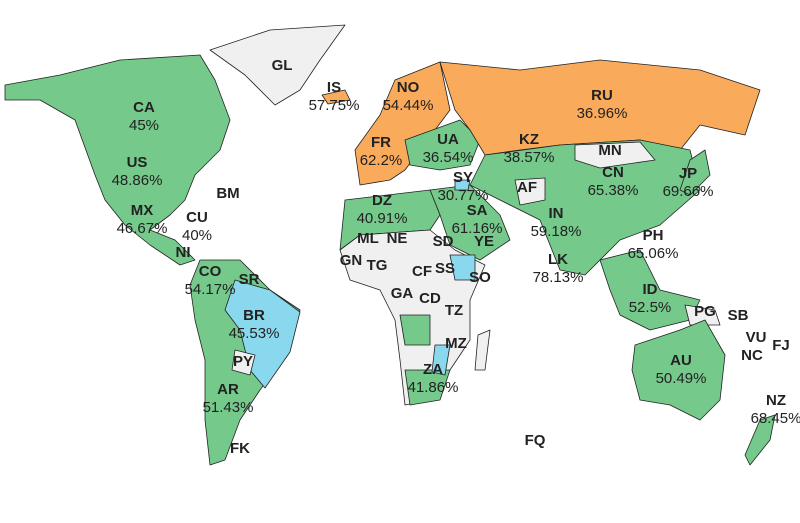 This screenshot has width=800, height=523. I want to click on country-label-tg: TG, so click(377, 265).